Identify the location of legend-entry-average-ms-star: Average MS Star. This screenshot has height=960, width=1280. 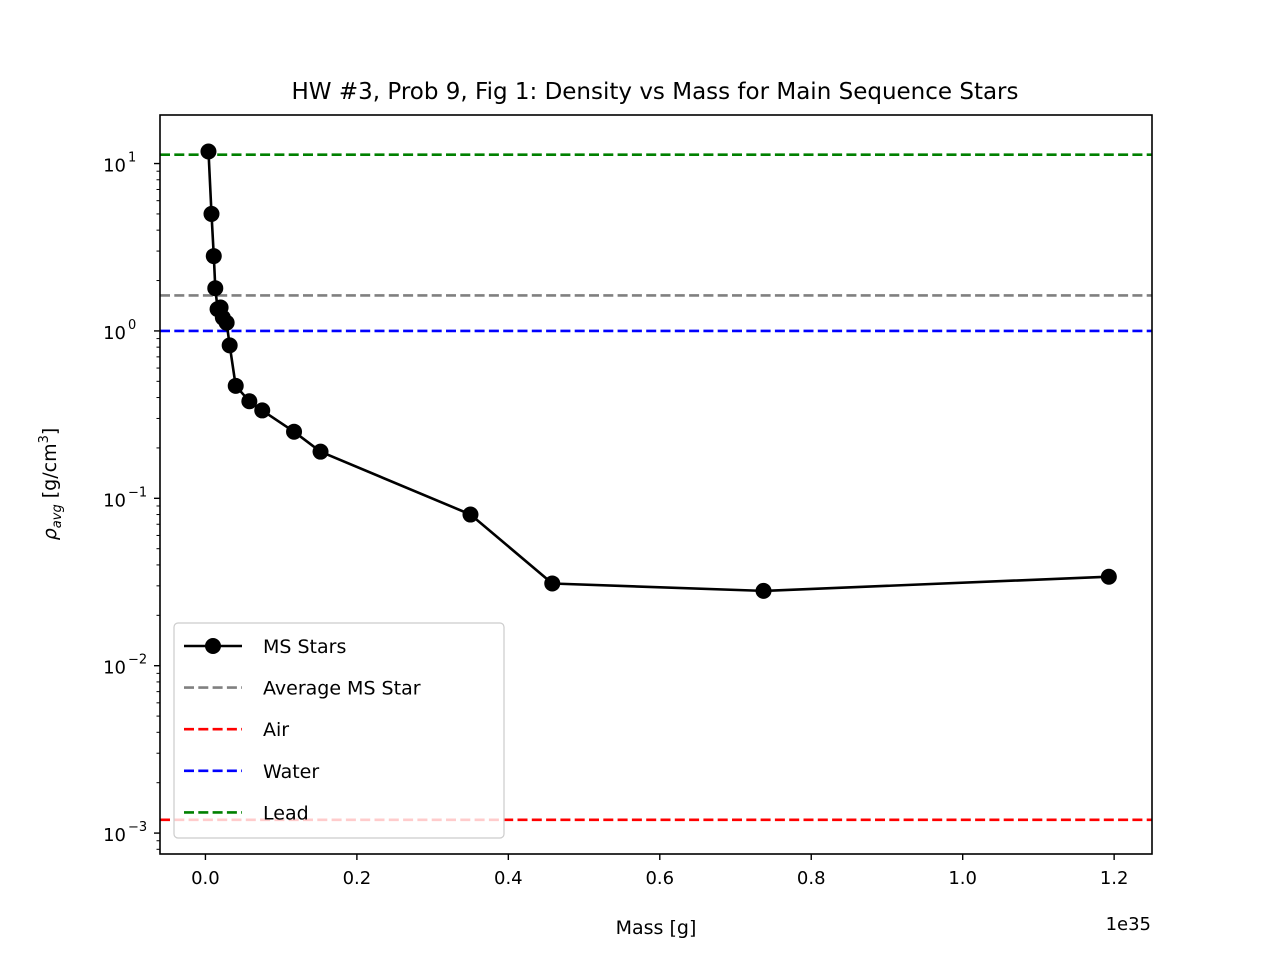
(302, 689).